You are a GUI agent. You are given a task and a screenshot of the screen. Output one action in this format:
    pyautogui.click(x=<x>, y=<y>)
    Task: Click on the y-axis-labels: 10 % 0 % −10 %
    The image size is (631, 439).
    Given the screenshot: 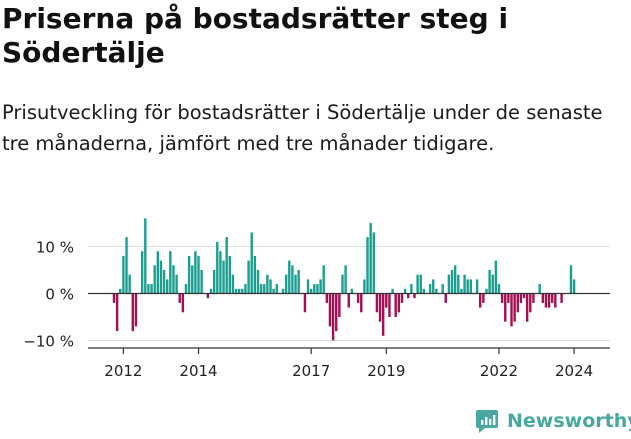 What is the action you would take?
    pyautogui.click(x=48, y=295)
    